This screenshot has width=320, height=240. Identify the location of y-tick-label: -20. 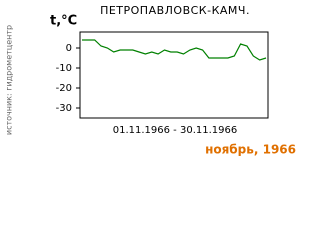
(64, 88).